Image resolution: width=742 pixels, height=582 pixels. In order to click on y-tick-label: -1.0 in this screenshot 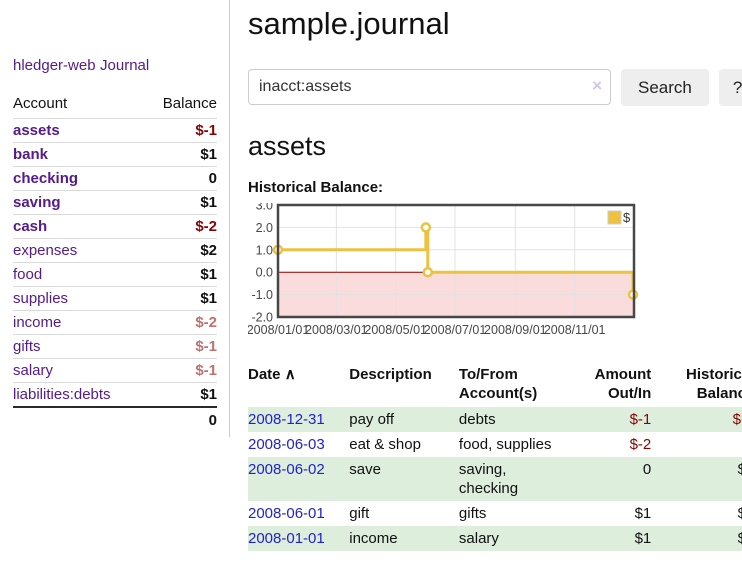, I will do `click(262, 295)`.